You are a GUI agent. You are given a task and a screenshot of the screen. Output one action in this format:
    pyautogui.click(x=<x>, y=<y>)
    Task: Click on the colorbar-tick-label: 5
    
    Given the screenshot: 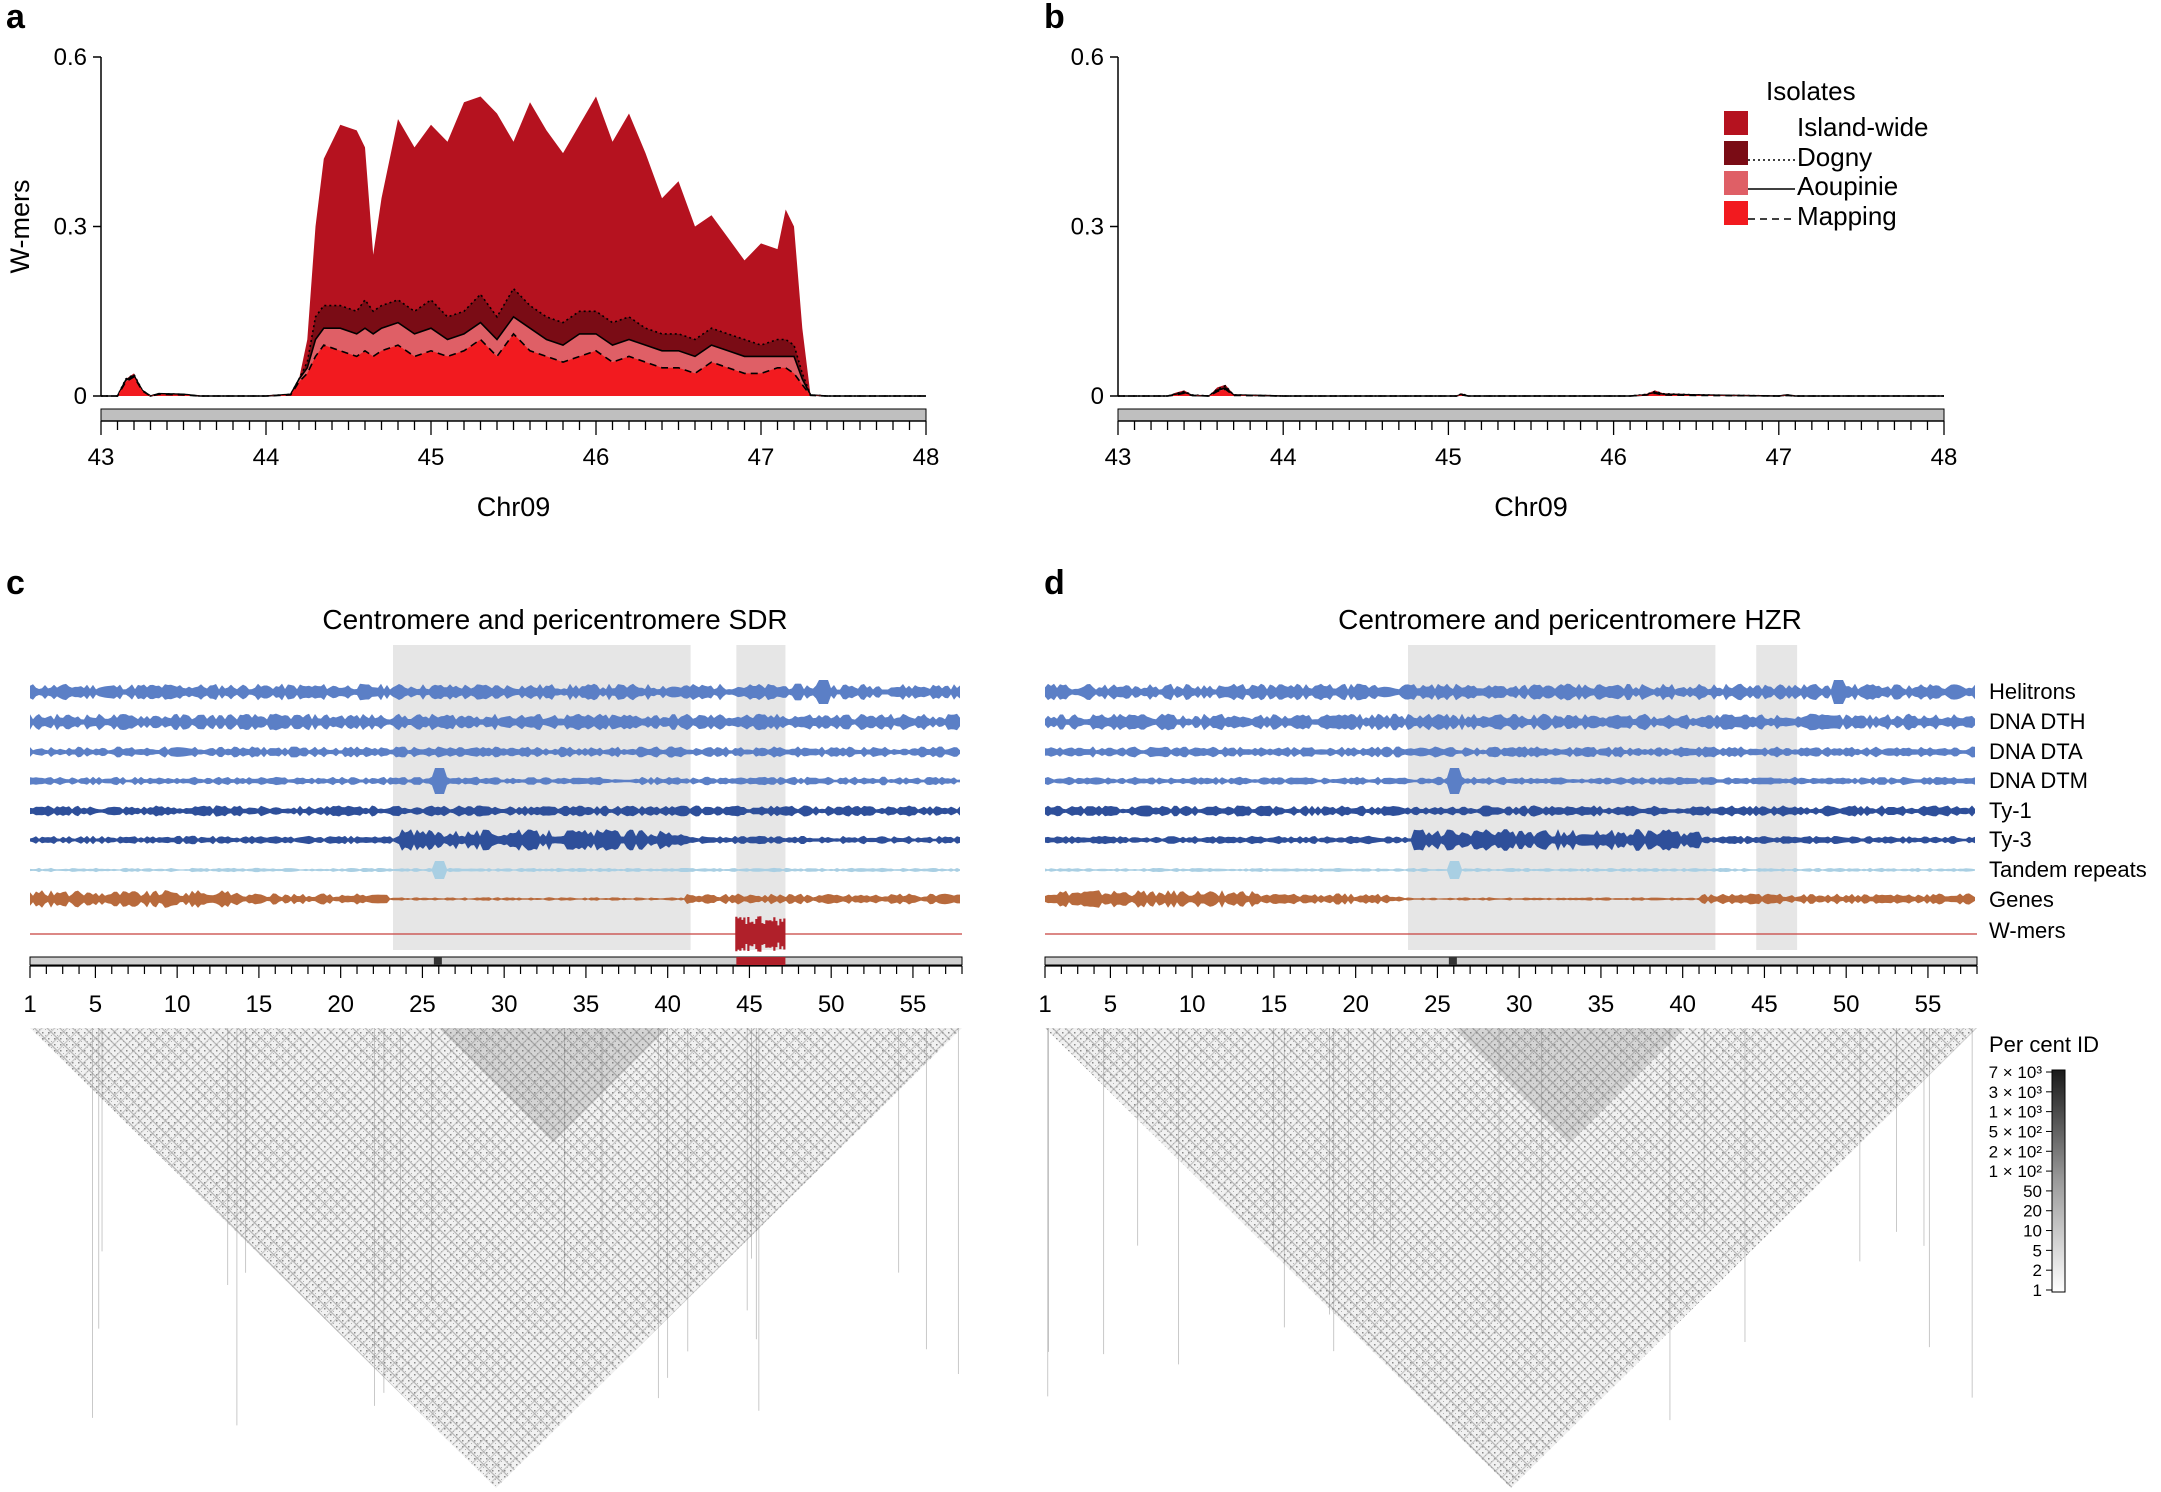 What is the action you would take?
    pyautogui.click(x=2037, y=1250)
    